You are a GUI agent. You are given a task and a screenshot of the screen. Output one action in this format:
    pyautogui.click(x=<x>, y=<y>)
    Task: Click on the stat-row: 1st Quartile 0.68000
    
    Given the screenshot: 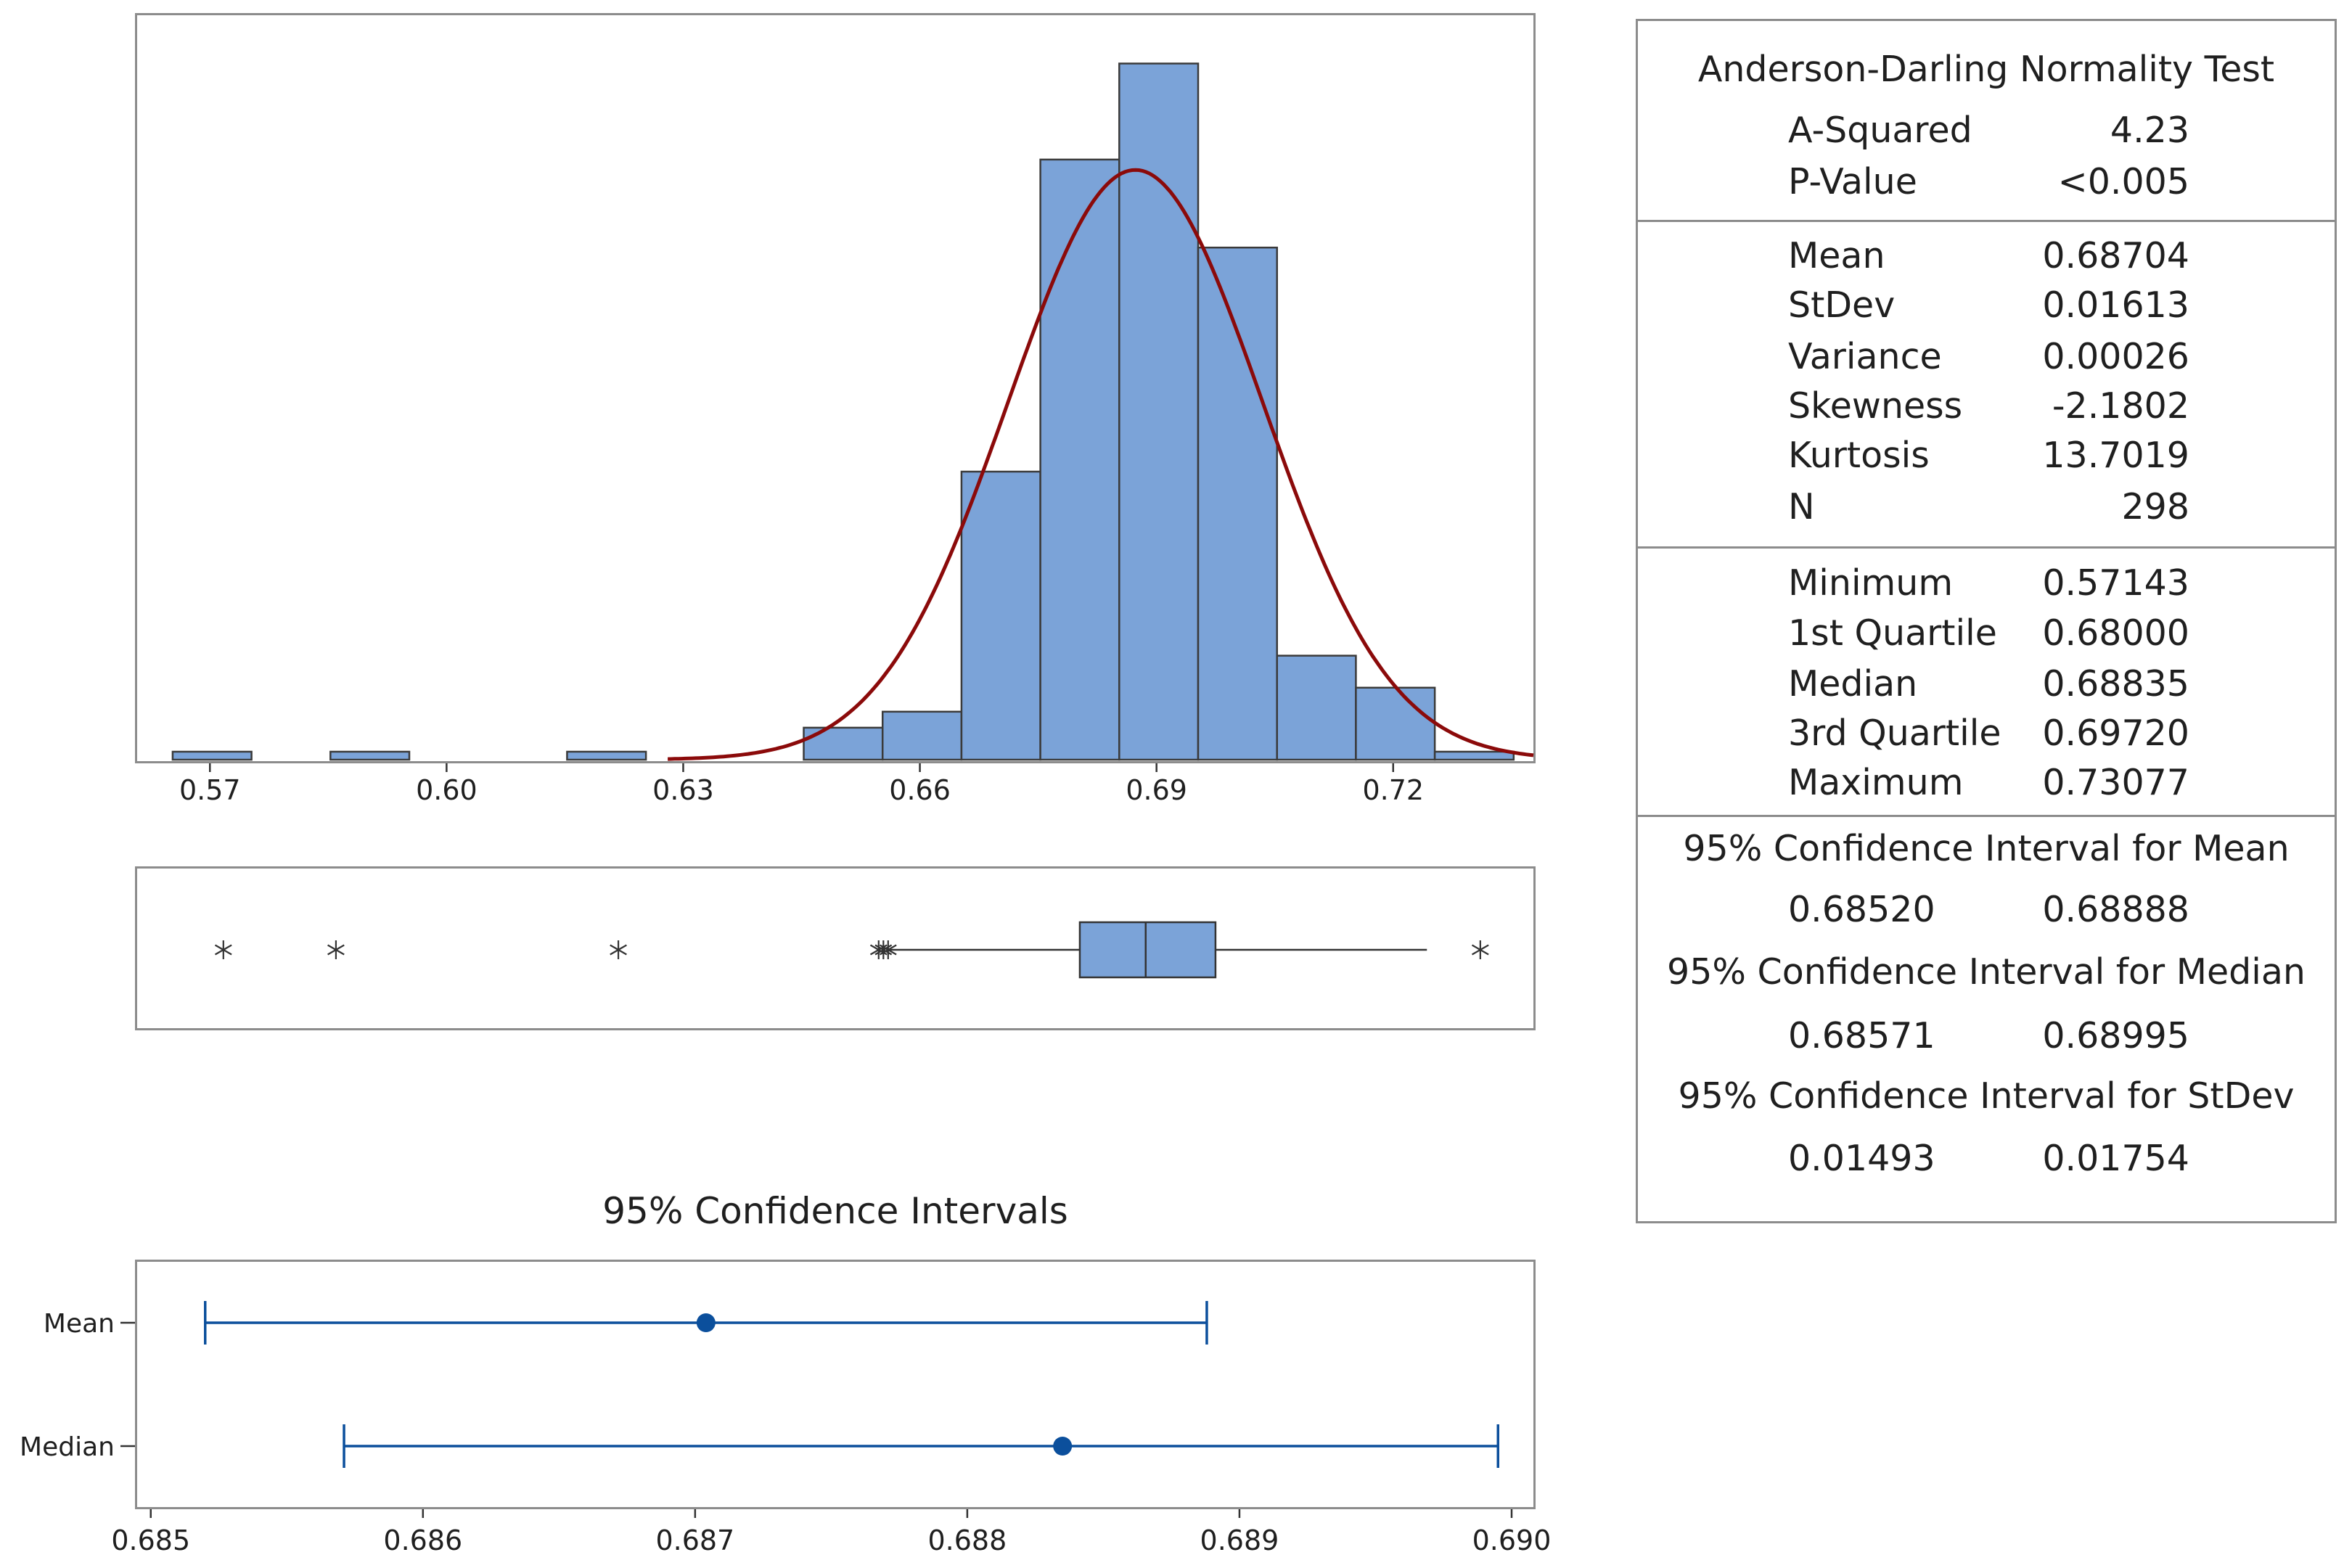 What is the action you would take?
    pyautogui.click(x=1986, y=634)
    